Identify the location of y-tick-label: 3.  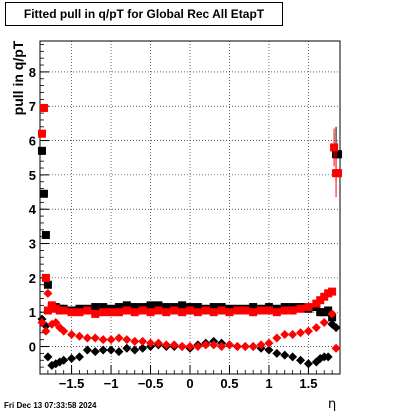
(32, 244).